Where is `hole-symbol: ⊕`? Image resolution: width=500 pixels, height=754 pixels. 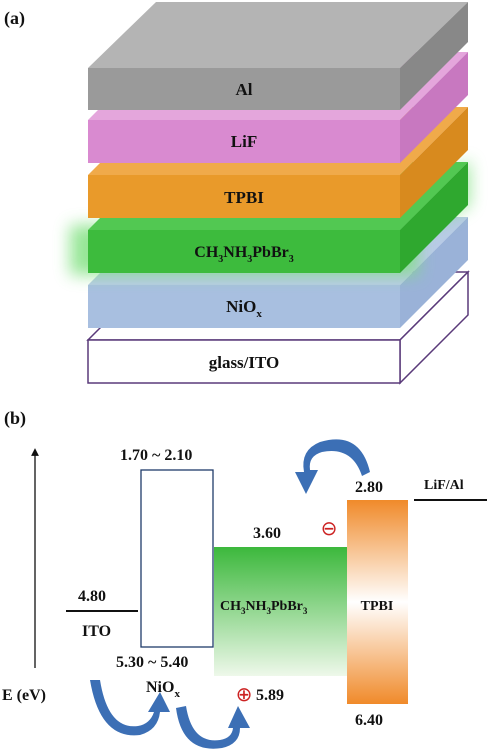 hole-symbol: ⊕ is located at coordinates (244, 694).